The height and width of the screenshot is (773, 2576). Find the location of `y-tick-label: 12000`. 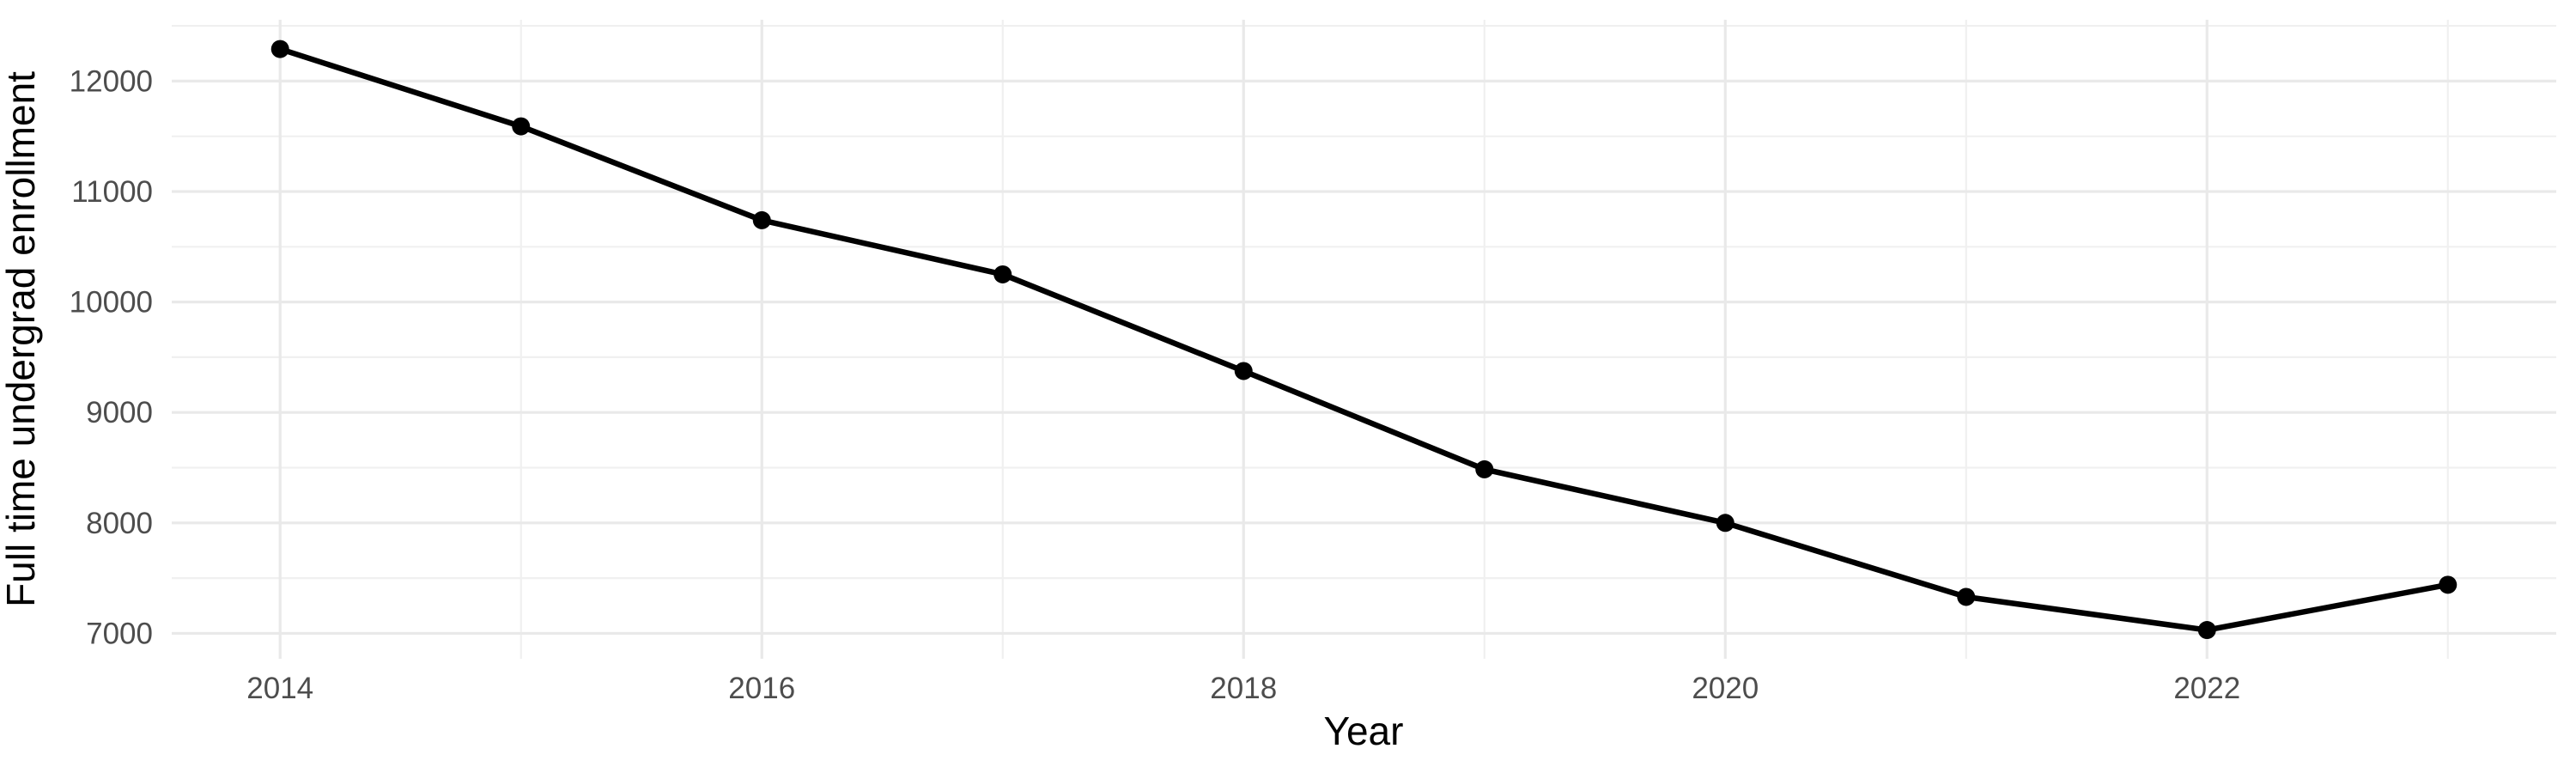

y-tick-label: 12000 is located at coordinates (112, 81).